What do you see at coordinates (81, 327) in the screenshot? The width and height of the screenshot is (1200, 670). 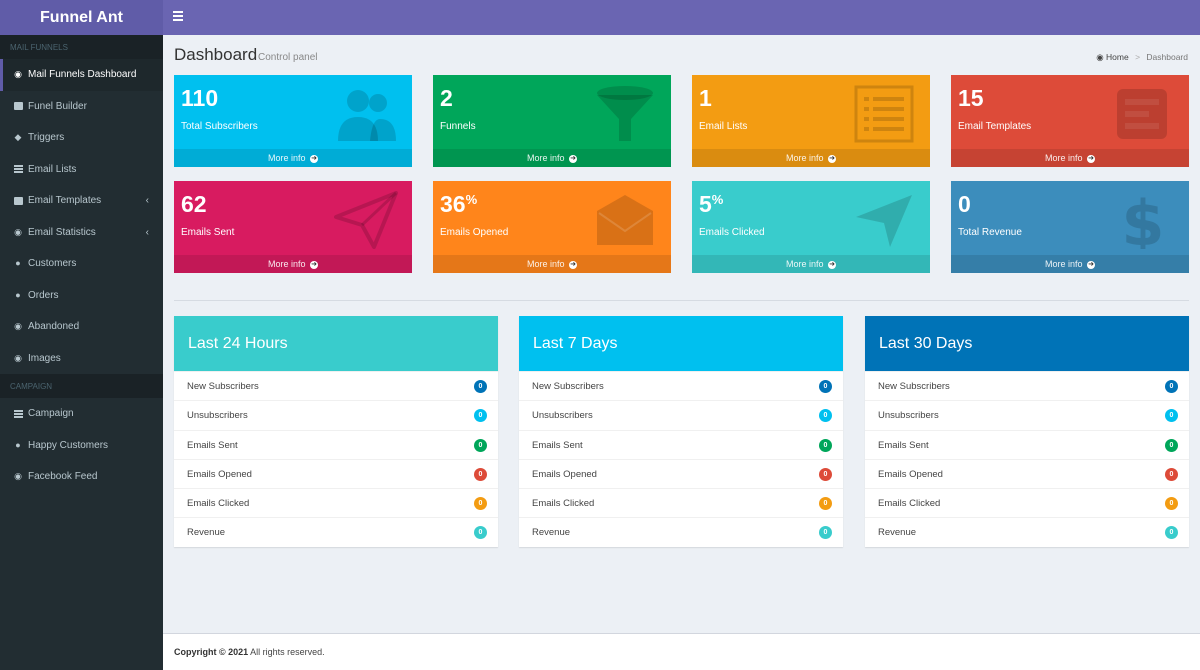 I see `sidebar-item-abandoned: ◉ Abandoned` at bounding box center [81, 327].